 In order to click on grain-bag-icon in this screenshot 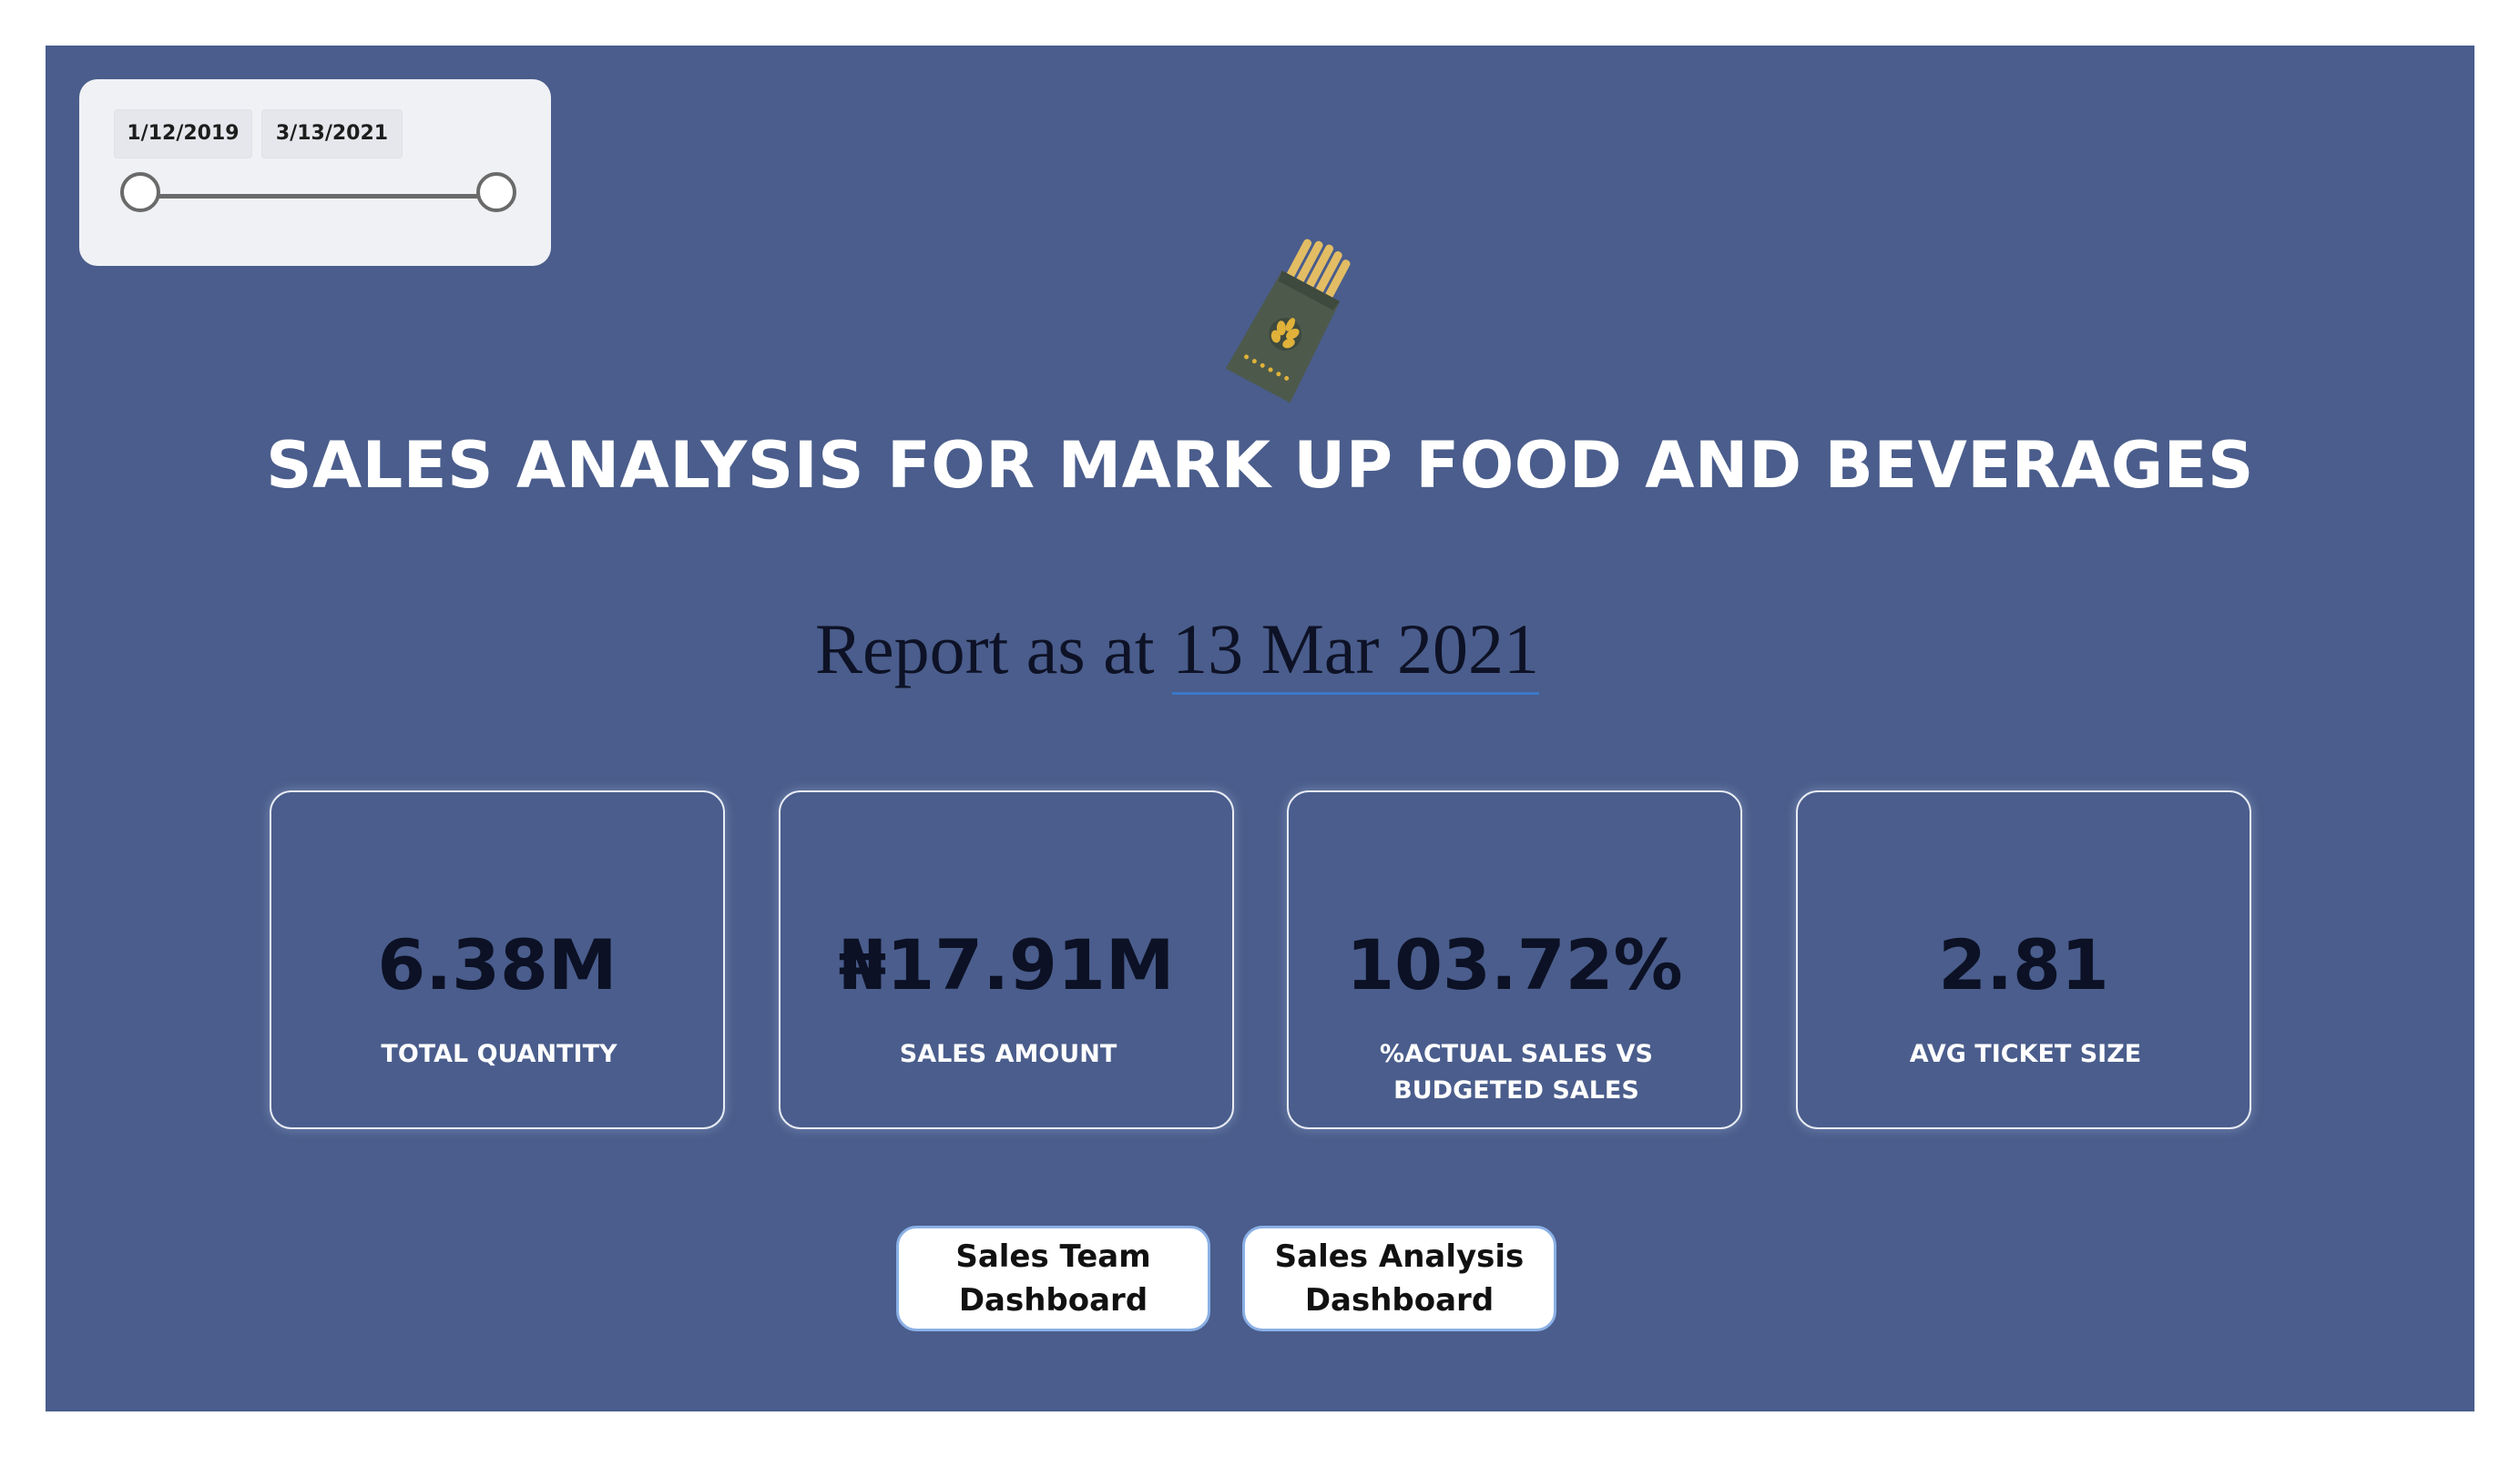, I will do `click(1293, 328)`.